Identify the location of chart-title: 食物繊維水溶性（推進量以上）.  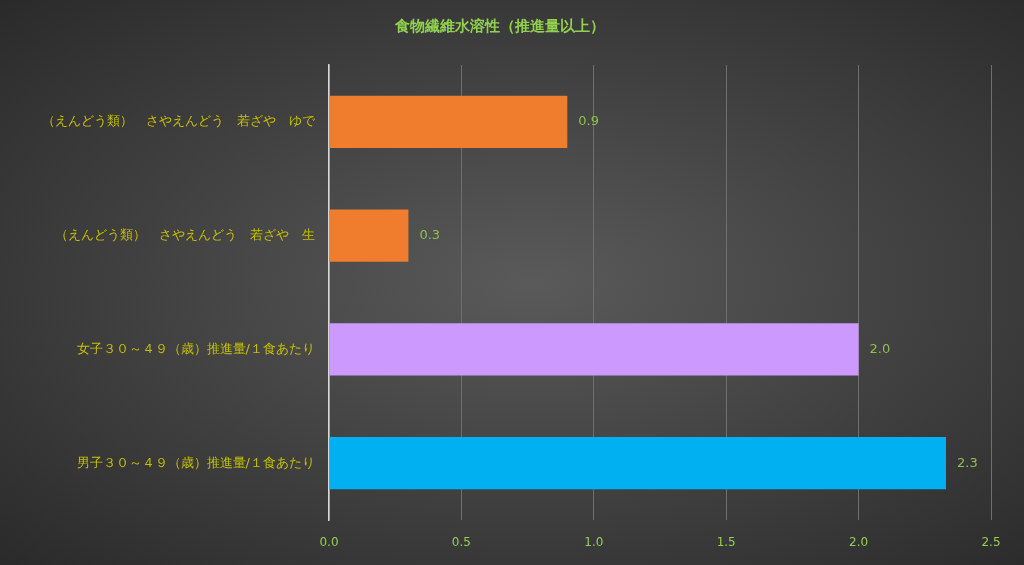
(499, 25).